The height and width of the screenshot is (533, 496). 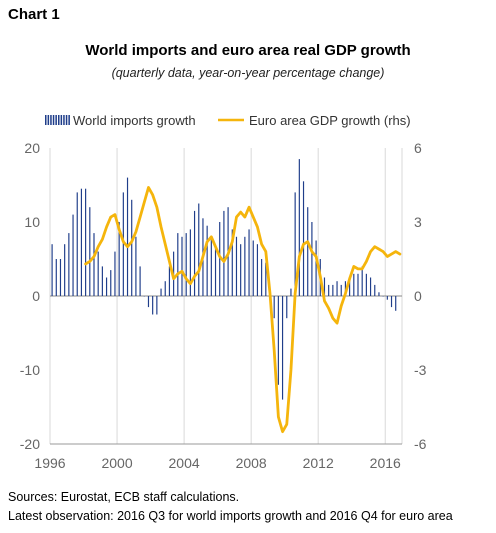 What do you see at coordinates (36, 296) in the screenshot?
I see `y-tick-label-left: 0` at bounding box center [36, 296].